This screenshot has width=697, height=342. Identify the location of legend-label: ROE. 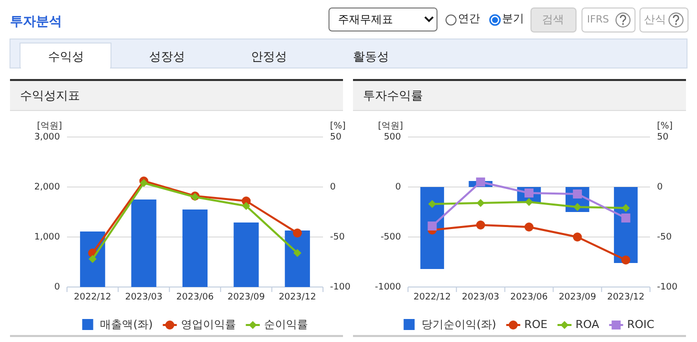
(536, 325).